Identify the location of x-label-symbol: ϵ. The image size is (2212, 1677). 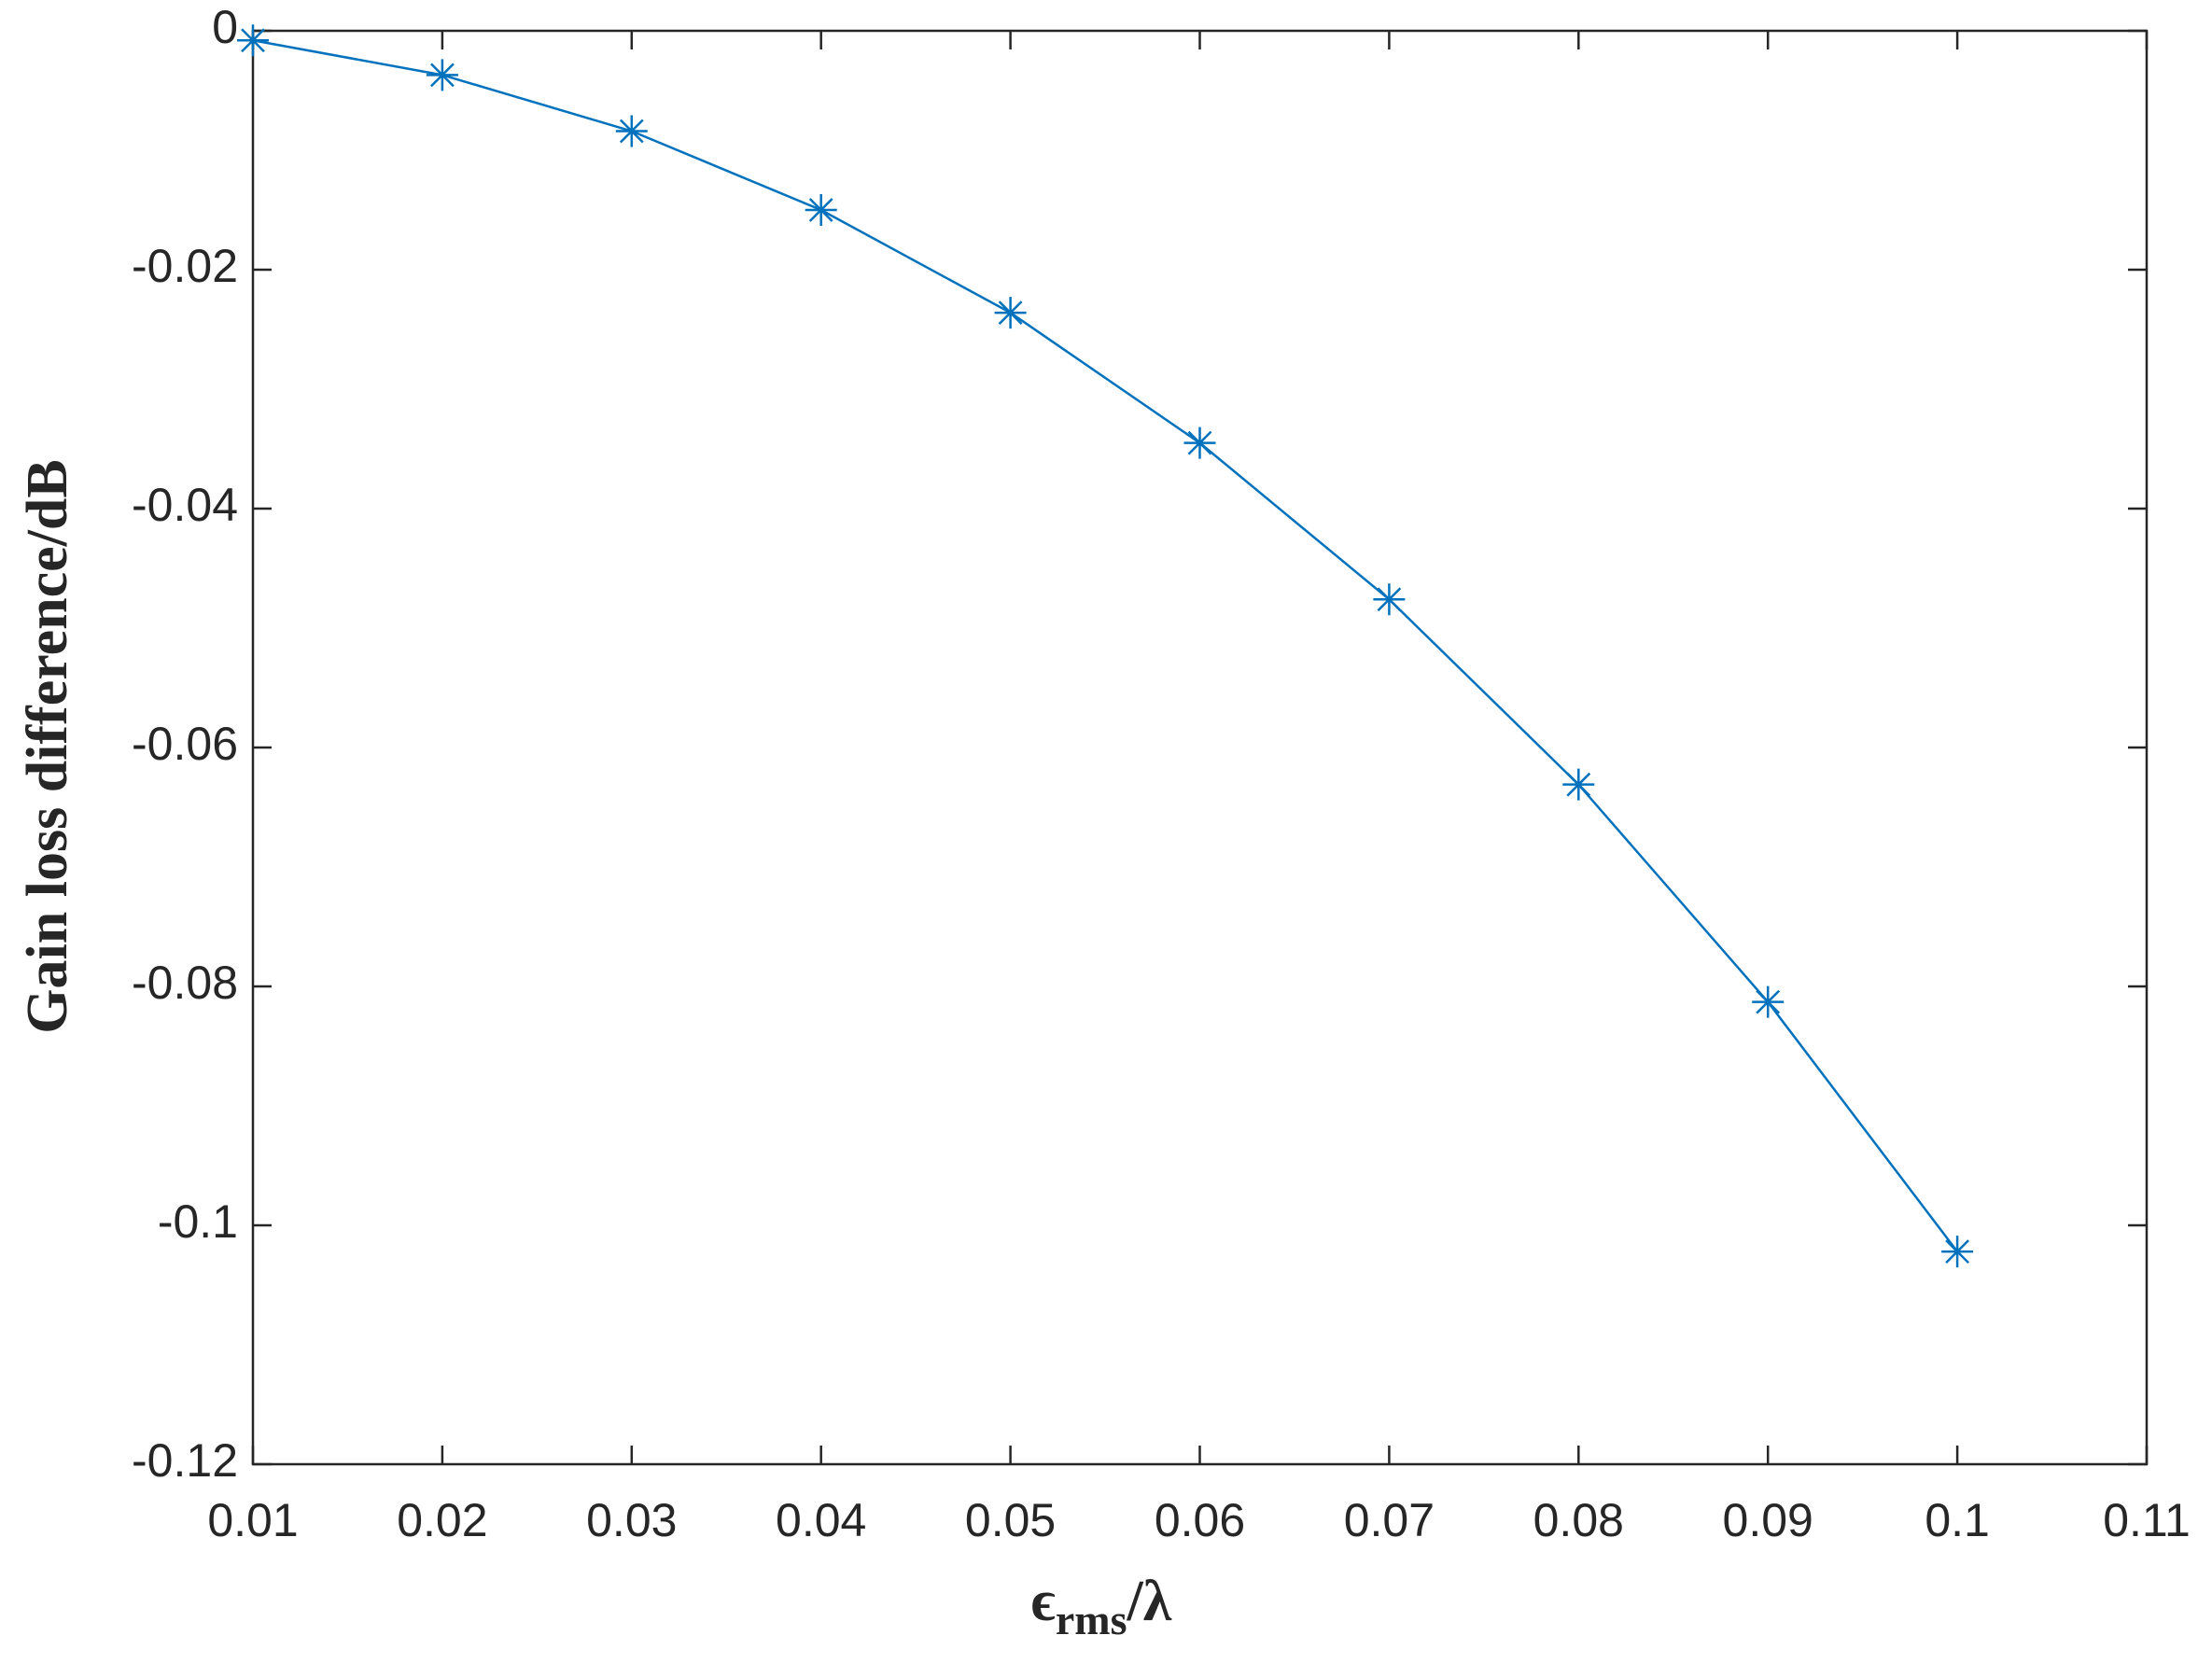
(1043, 1602).